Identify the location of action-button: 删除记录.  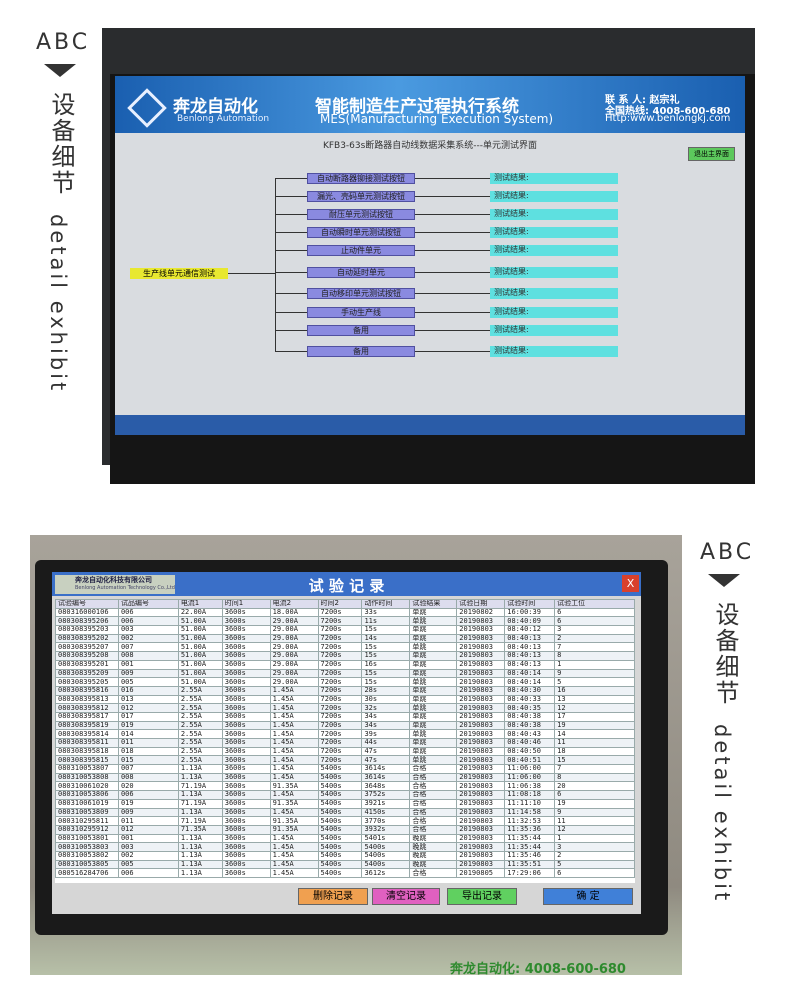
(333, 896).